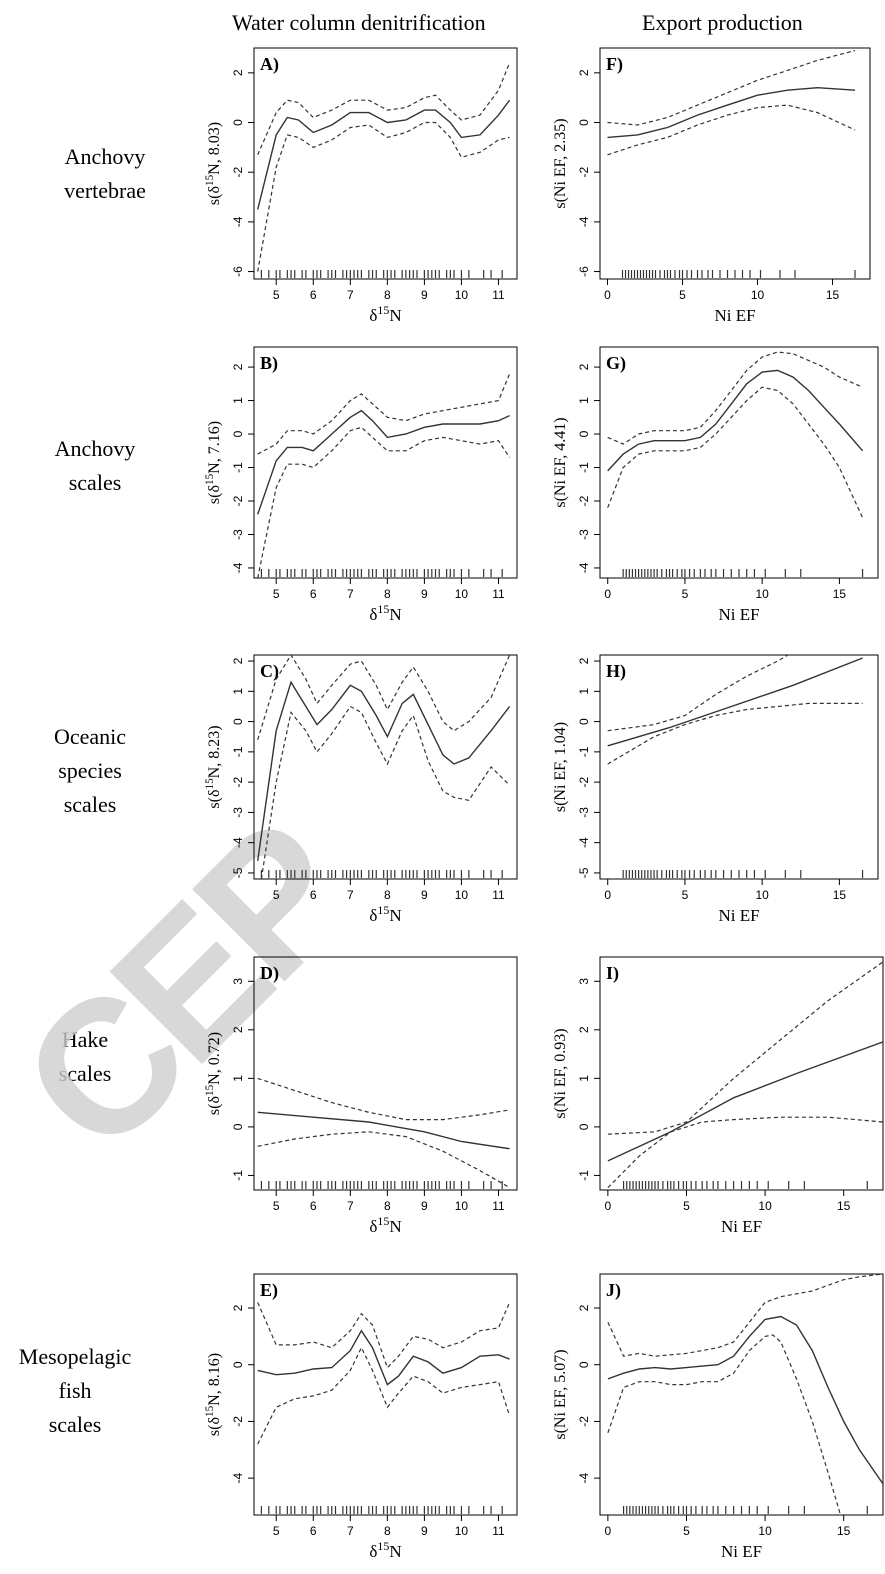 The image size is (885, 1574). Describe the element at coordinates (833, 295) in the screenshot. I see `x-tick-label: 15` at that location.